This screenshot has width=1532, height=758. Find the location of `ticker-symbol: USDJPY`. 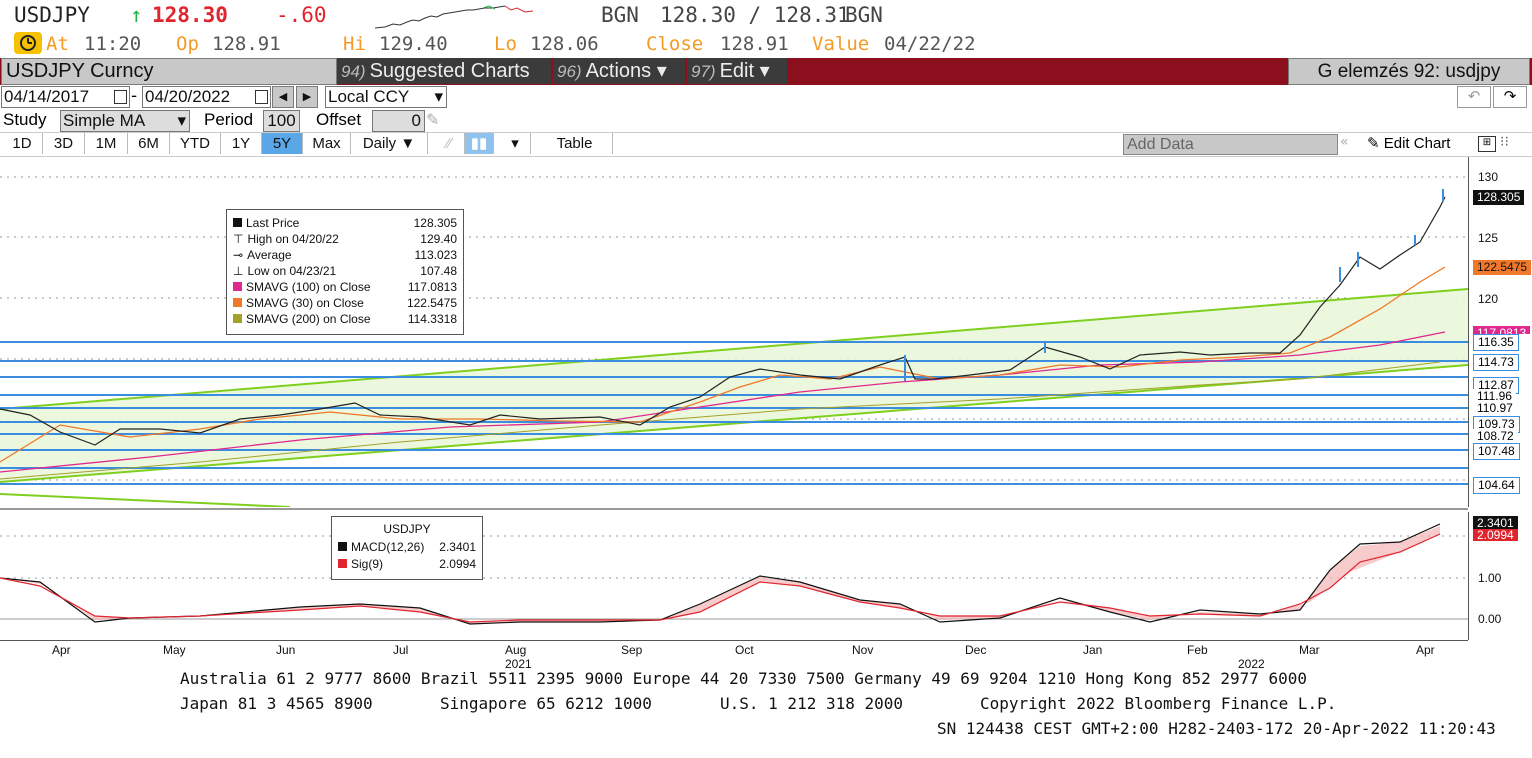

ticker-symbol: USDJPY is located at coordinates (52, 15).